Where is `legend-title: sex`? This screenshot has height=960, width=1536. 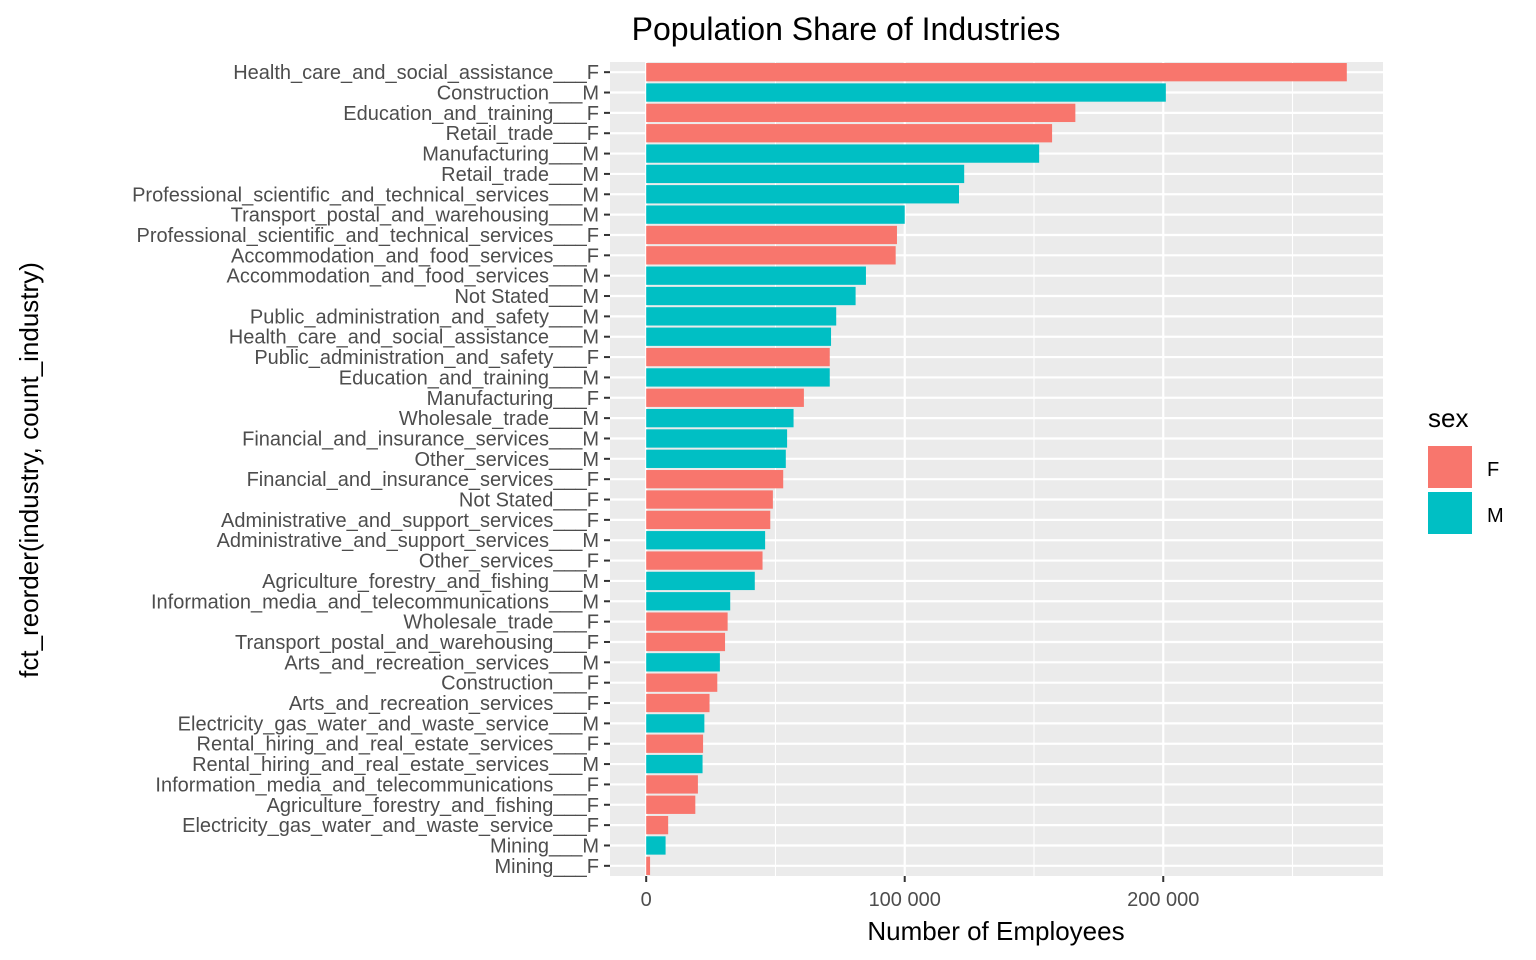 legend-title: sex is located at coordinates (1448, 418).